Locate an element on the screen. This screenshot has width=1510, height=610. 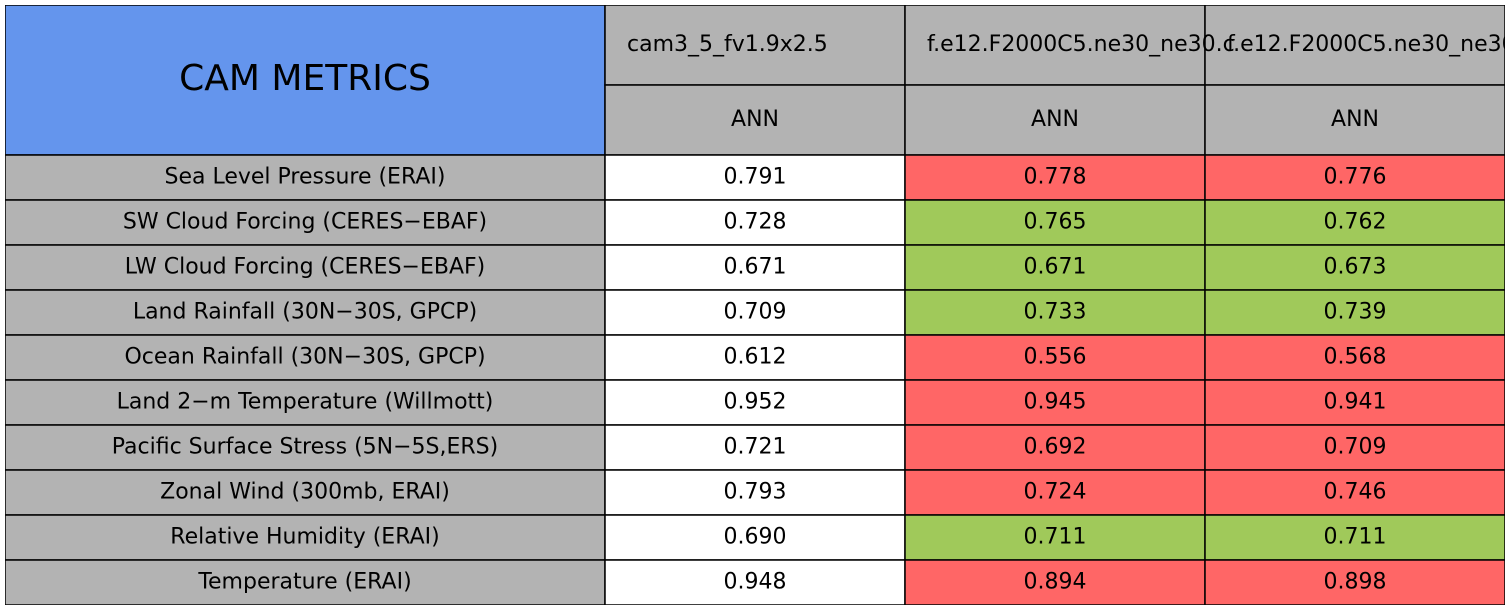
season-header-cell is located at coordinates (1354, 120).